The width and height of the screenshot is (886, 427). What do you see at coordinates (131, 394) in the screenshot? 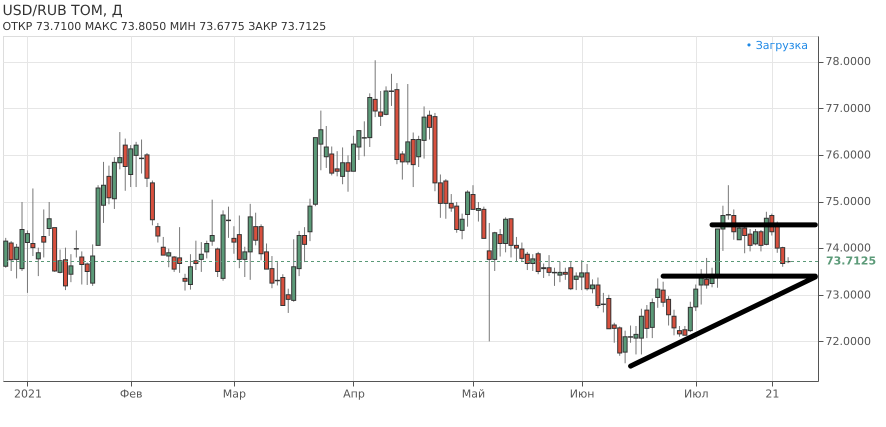
I see `x-tick-label: Фев` at bounding box center [131, 394].